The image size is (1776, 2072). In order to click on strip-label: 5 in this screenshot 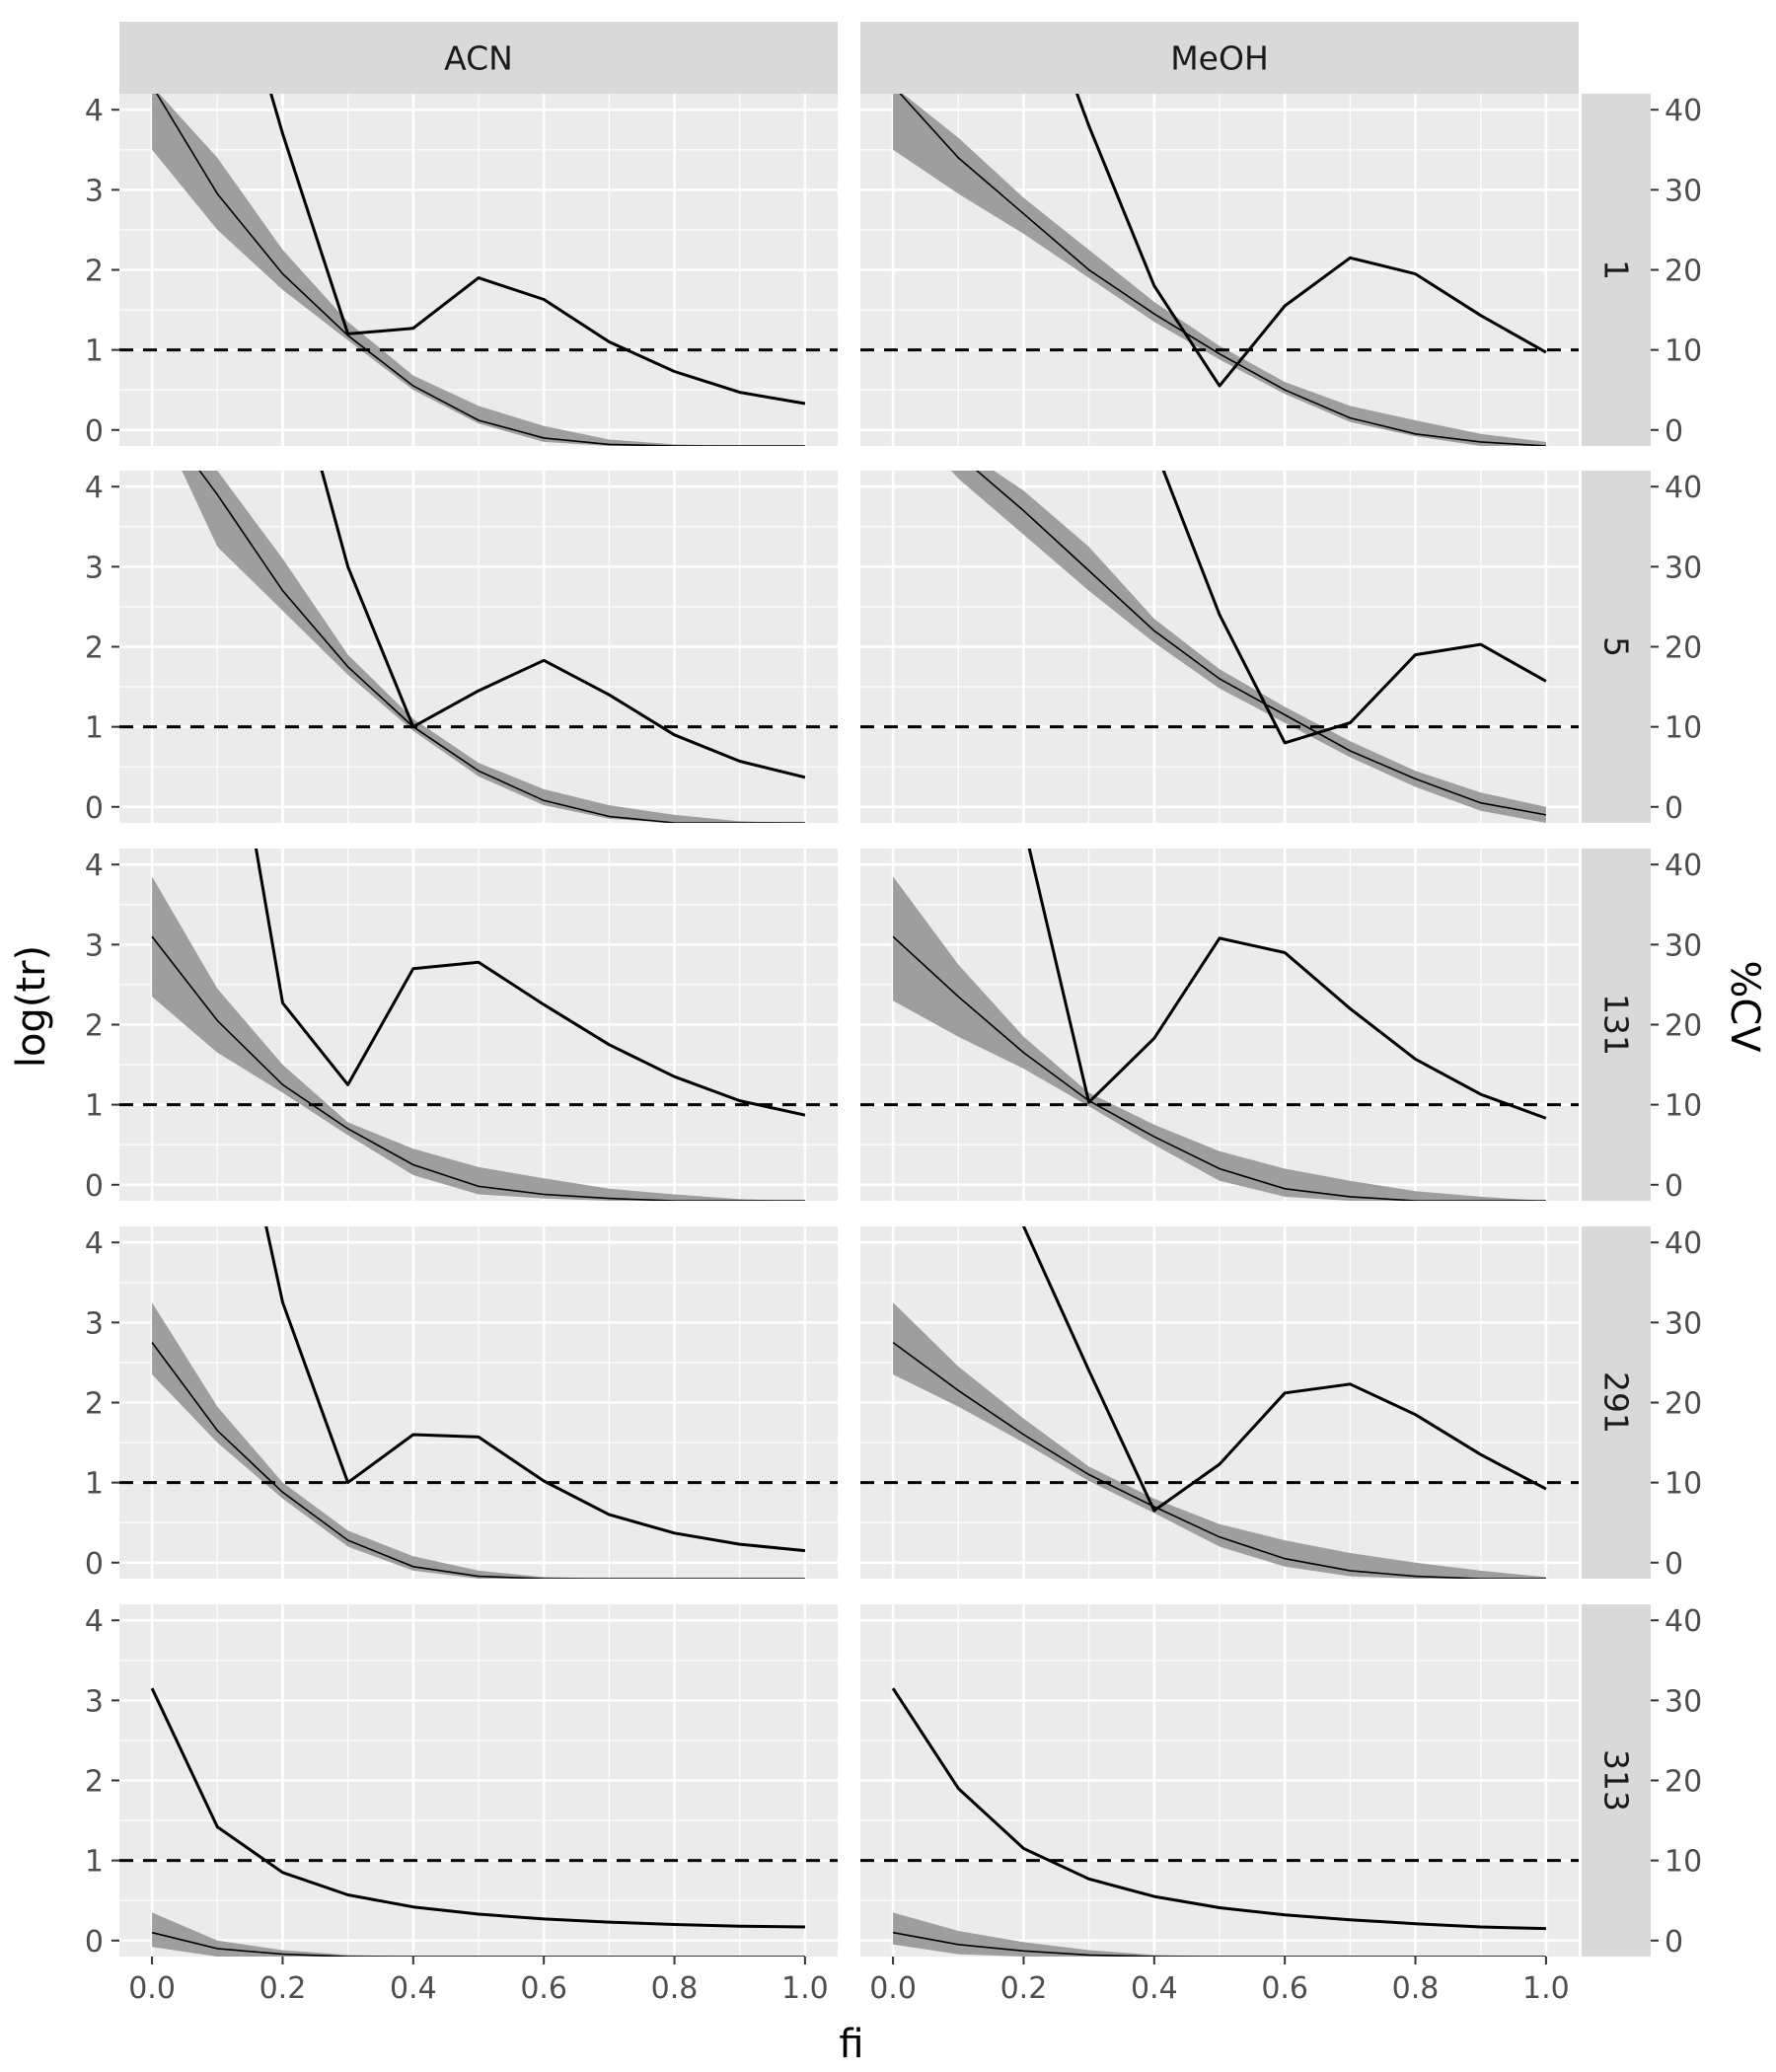, I will do `click(1617, 647)`.